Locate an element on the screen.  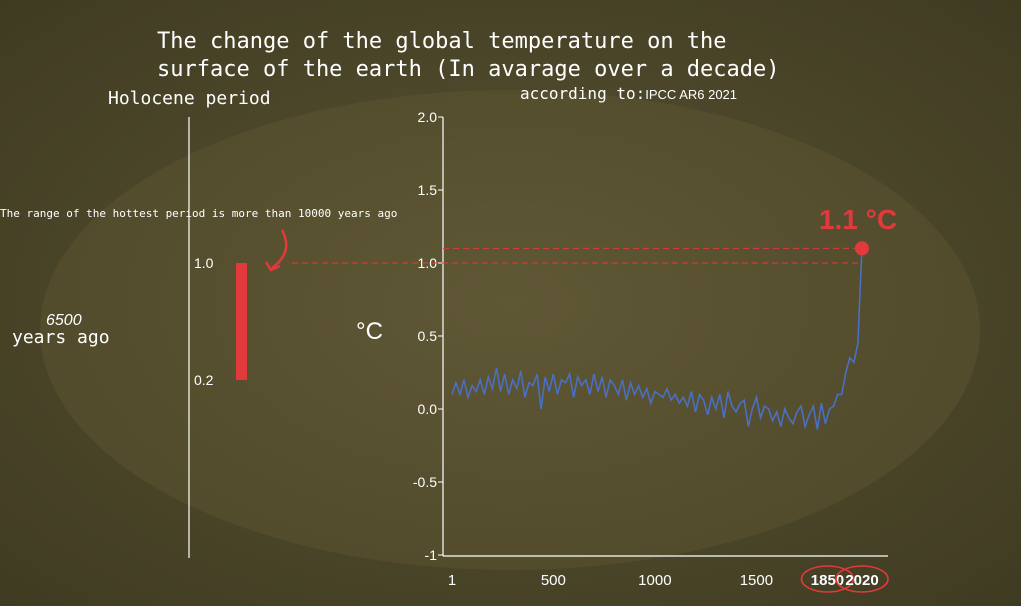
endpoint-marker is located at coordinates (862, 248).